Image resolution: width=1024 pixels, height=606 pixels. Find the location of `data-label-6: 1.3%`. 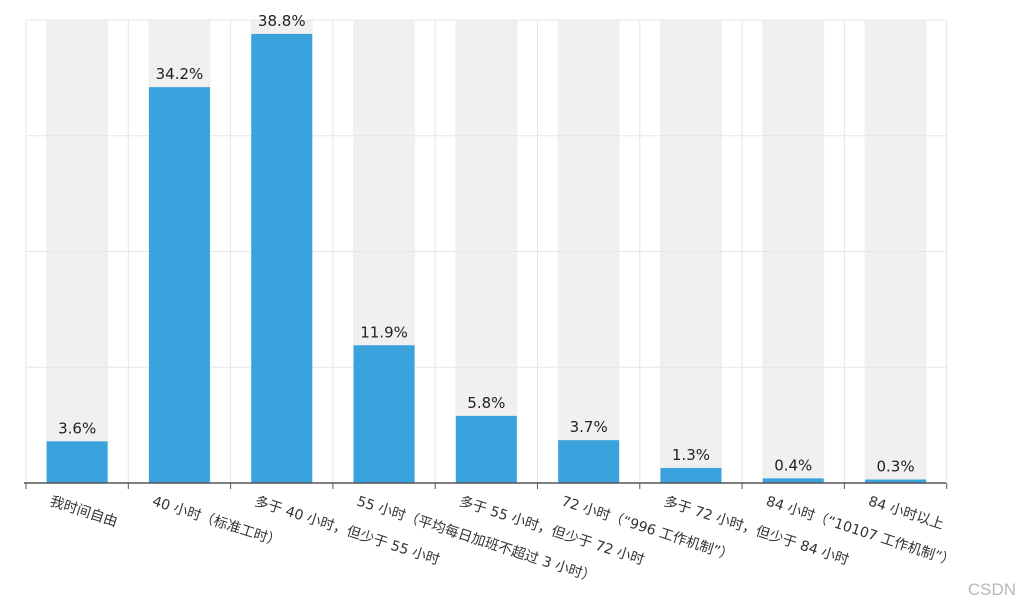

data-label-6: 1.3% is located at coordinates (691, 455).